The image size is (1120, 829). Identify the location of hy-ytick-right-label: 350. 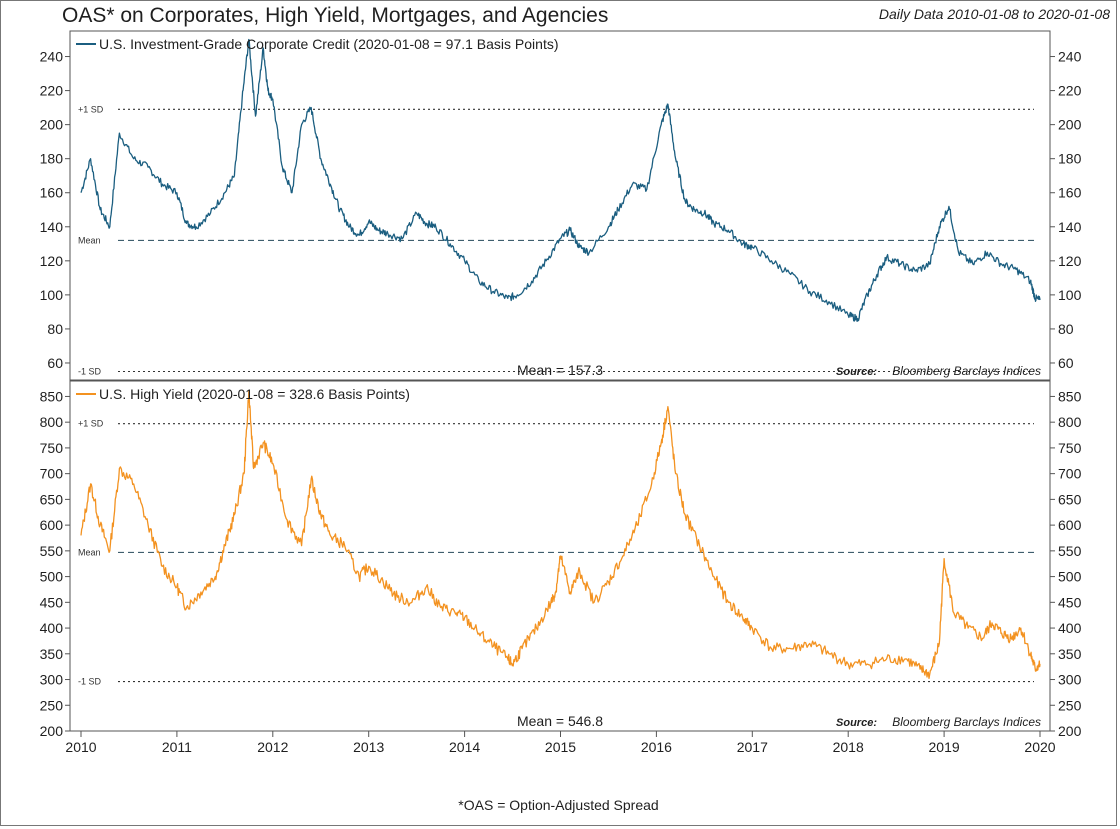
(1070, 654).